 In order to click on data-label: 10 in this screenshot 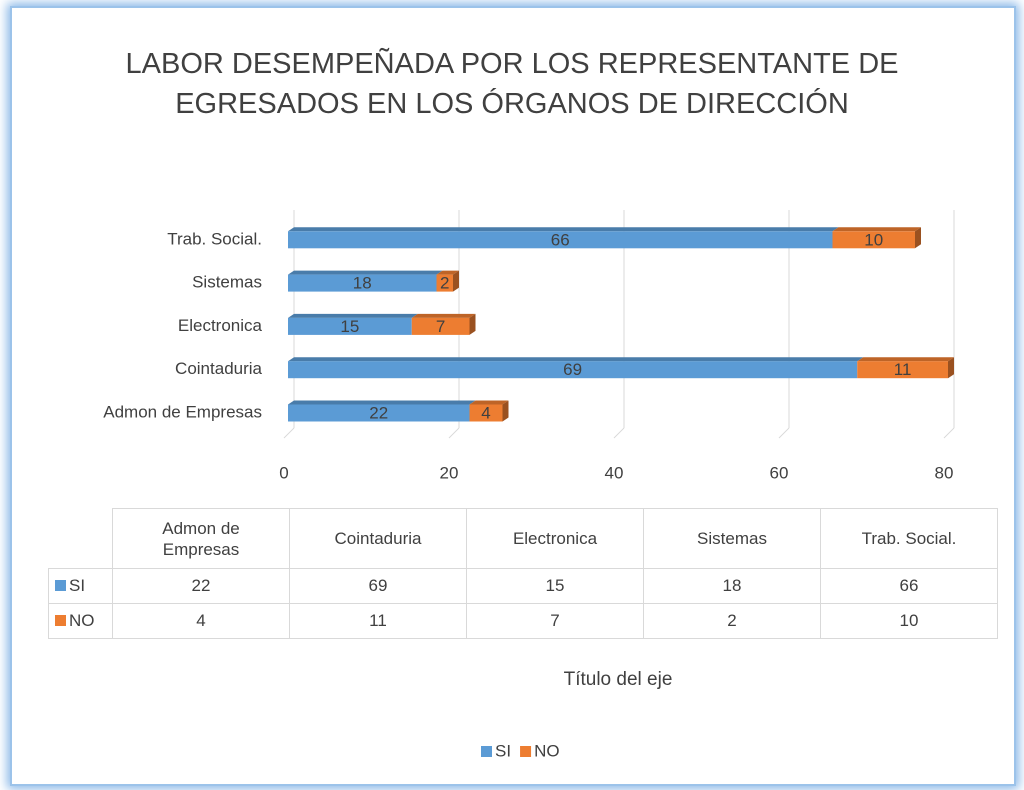, I will do `click(873, 239)`.